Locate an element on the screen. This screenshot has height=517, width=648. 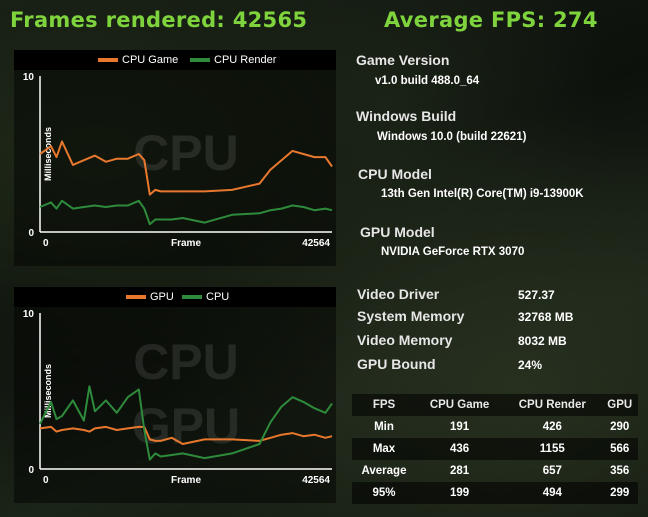
cpu-model-value: 13th Gen Intel(R) Core(TM) i9-13900K is located at coordinates (482, 194).